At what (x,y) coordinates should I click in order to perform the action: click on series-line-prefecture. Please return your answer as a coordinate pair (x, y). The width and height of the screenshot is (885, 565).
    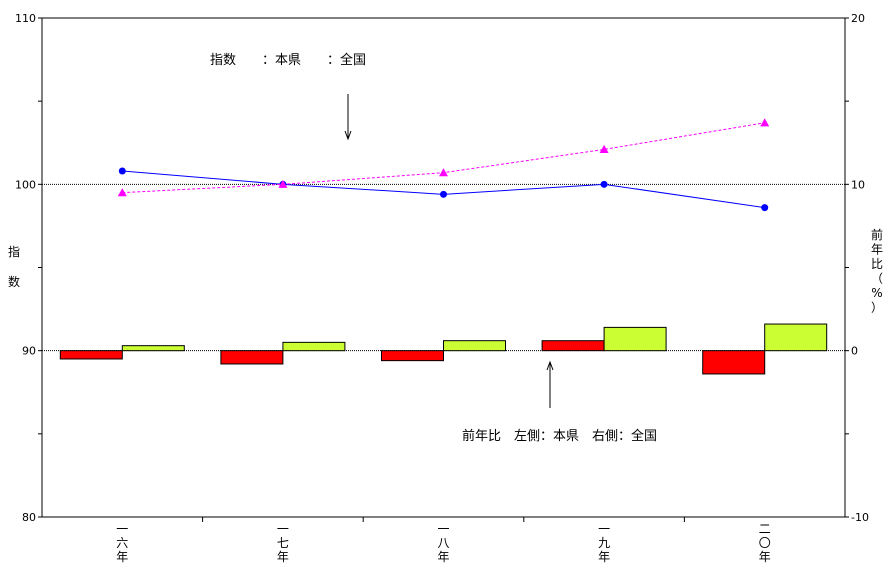
    Looking at the image, I should click on (443, 189).